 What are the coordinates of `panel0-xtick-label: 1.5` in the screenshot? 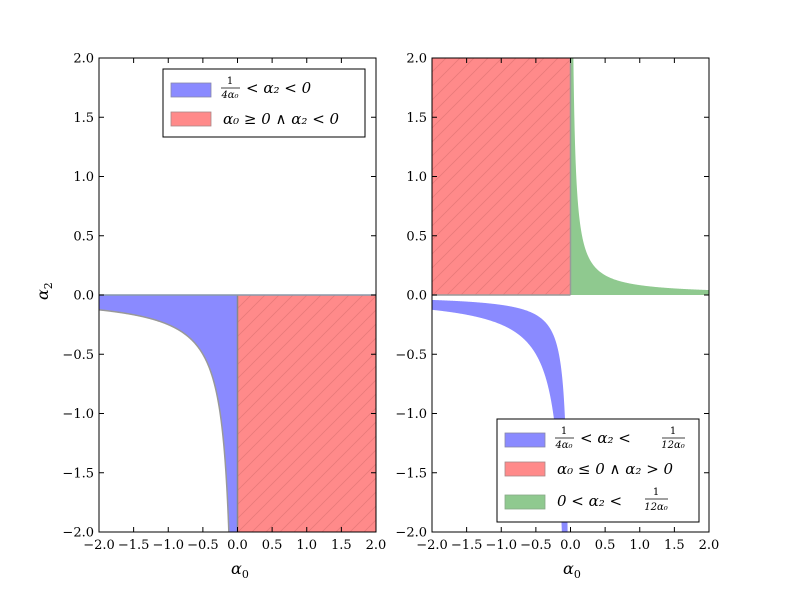 It's located at (341, 545).